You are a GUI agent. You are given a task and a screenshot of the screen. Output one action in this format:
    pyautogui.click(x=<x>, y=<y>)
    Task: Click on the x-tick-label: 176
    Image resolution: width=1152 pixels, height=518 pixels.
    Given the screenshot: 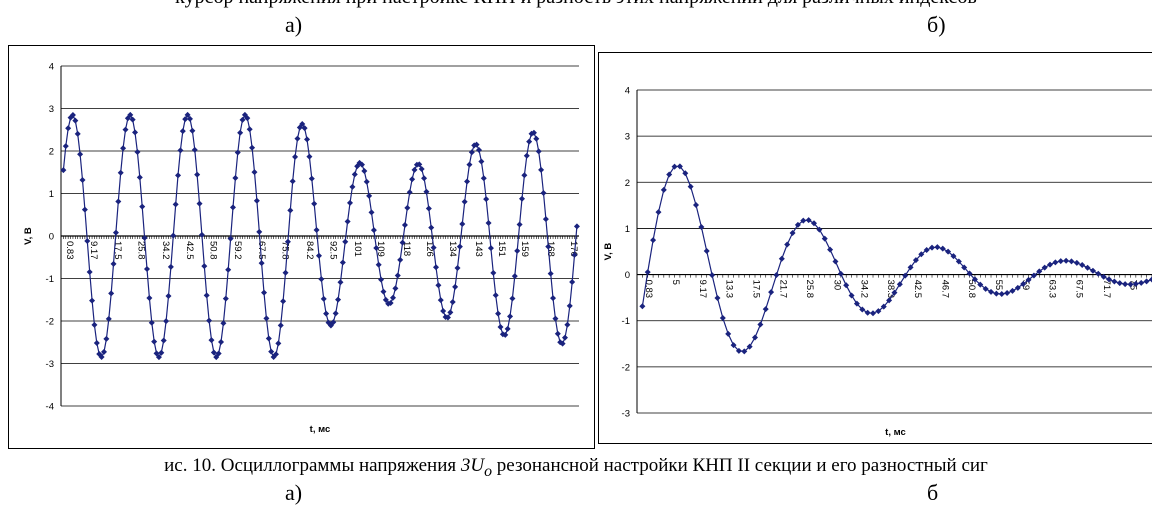 What is the action you would take?
    pyautogui.click(x=573, y=249)
    